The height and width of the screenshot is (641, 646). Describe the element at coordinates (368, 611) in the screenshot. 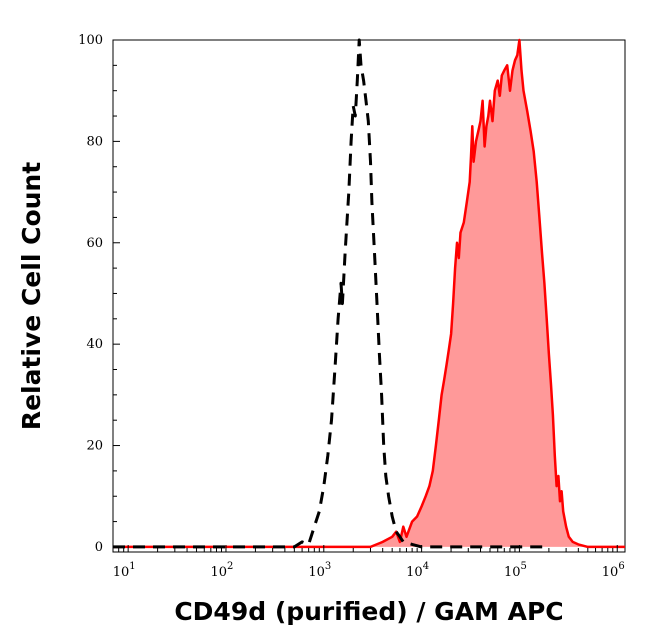

I see `x-axis-title: CD49d (purified) / GAM APC` at that location.